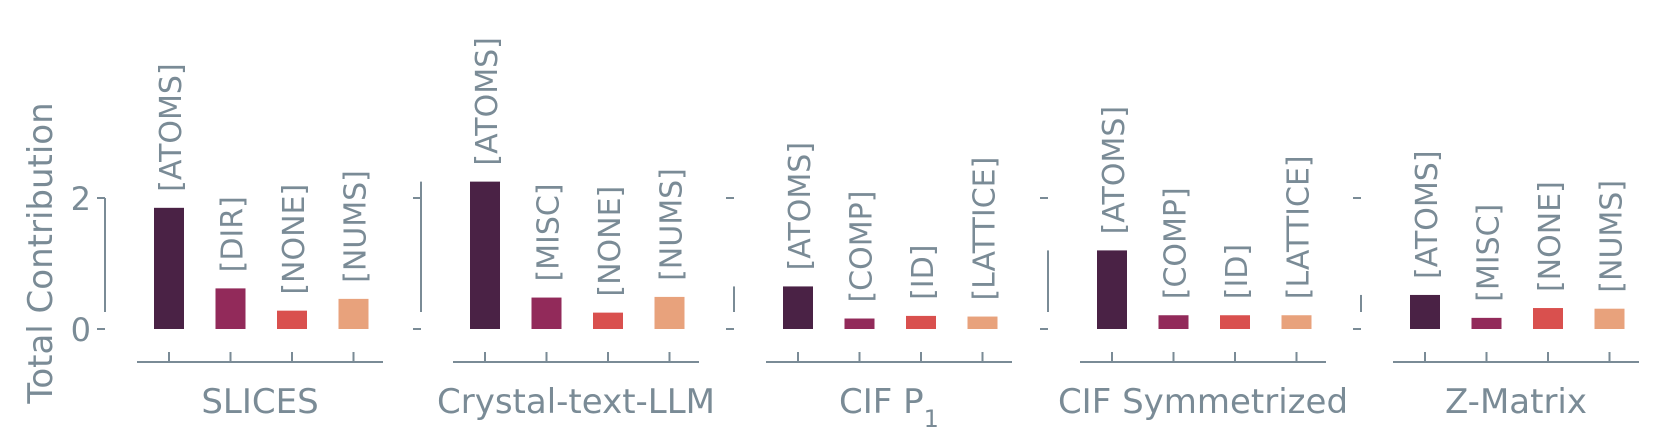  Describe the element at coordinates (81, 199) in the screenshot. I see `y-tick-label: 2` at that location.